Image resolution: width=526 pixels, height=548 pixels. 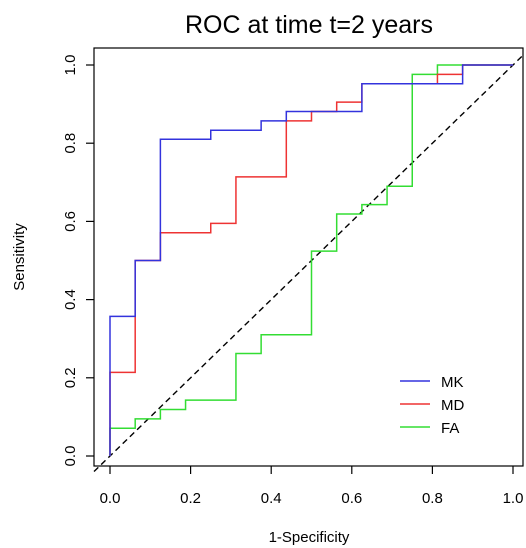 I want to click on y-tick-label: 0.2, so click(x=70, y=377).